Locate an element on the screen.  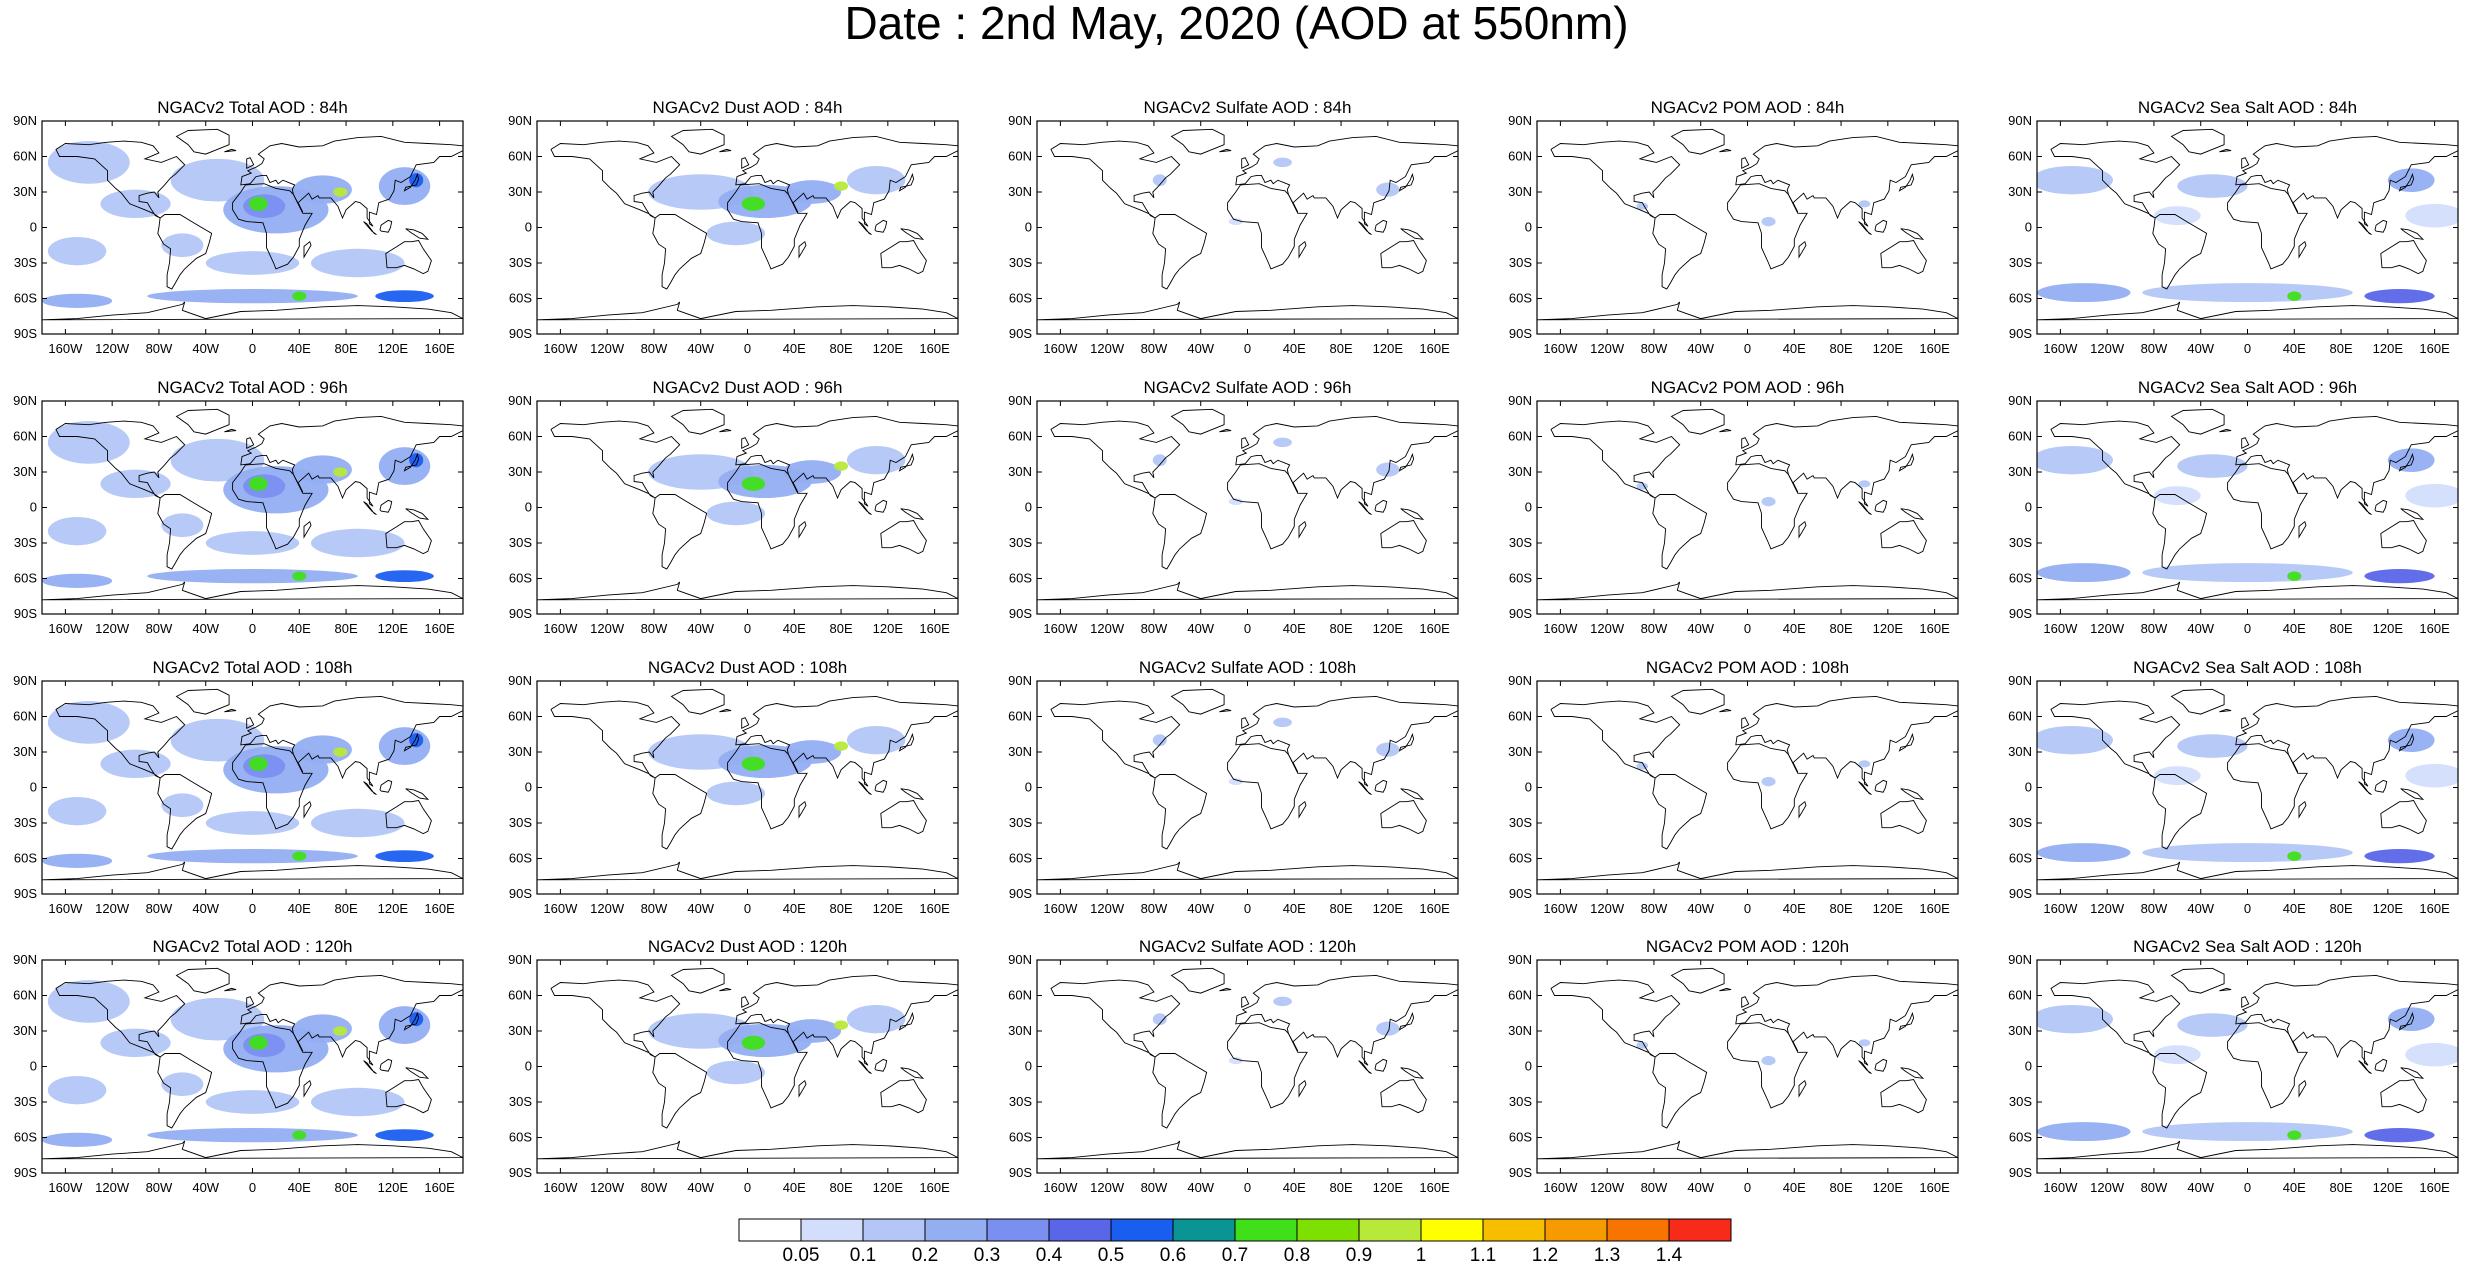
lat-tick-label: 30S is located at coordinates (1020, 262).